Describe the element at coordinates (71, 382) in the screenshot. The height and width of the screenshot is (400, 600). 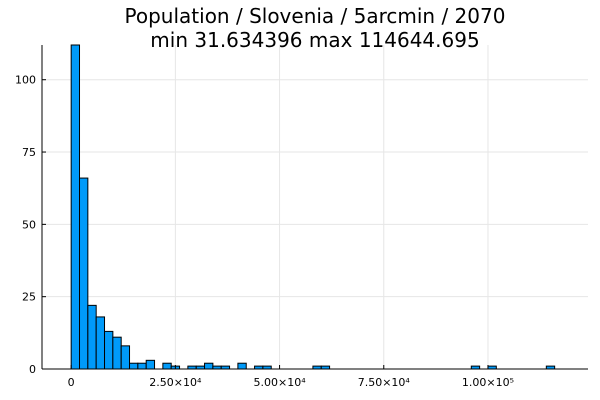
I see `x-tick-label-0: 0` at that location.